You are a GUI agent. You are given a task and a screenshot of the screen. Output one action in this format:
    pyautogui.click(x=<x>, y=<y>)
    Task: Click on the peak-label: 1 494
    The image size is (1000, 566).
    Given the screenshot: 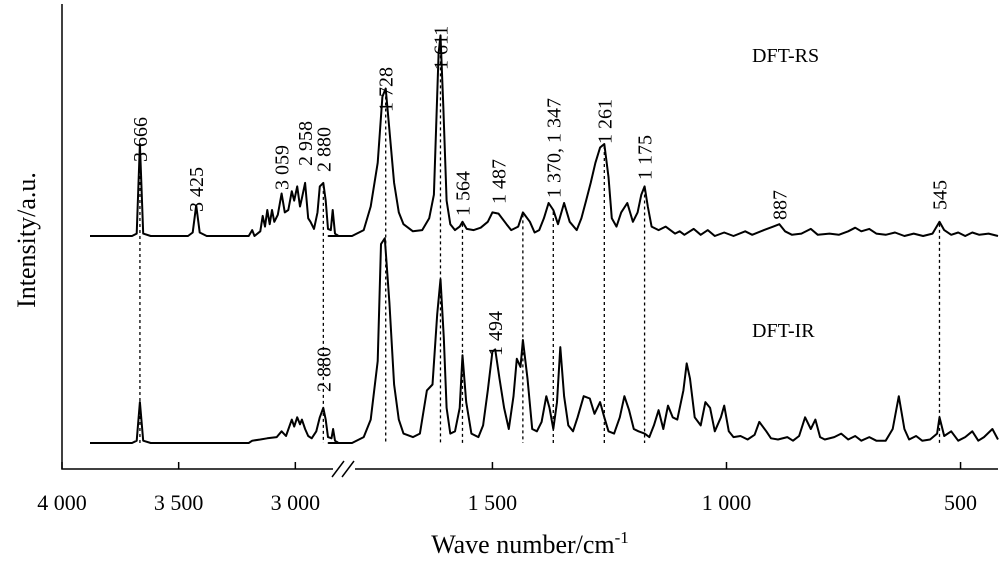 What is the action you would take?
    pyautogui.click(x=496, y=333)
    